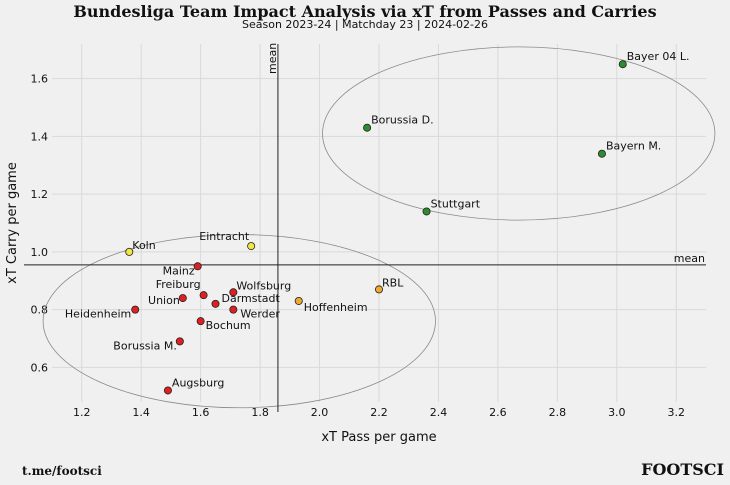 This screenshot has height=485, width=730. What do you see at coordinates (40, 310) in the screenshot?
I see `y-tick-label: 0.8` at bounding box center [40, 310].